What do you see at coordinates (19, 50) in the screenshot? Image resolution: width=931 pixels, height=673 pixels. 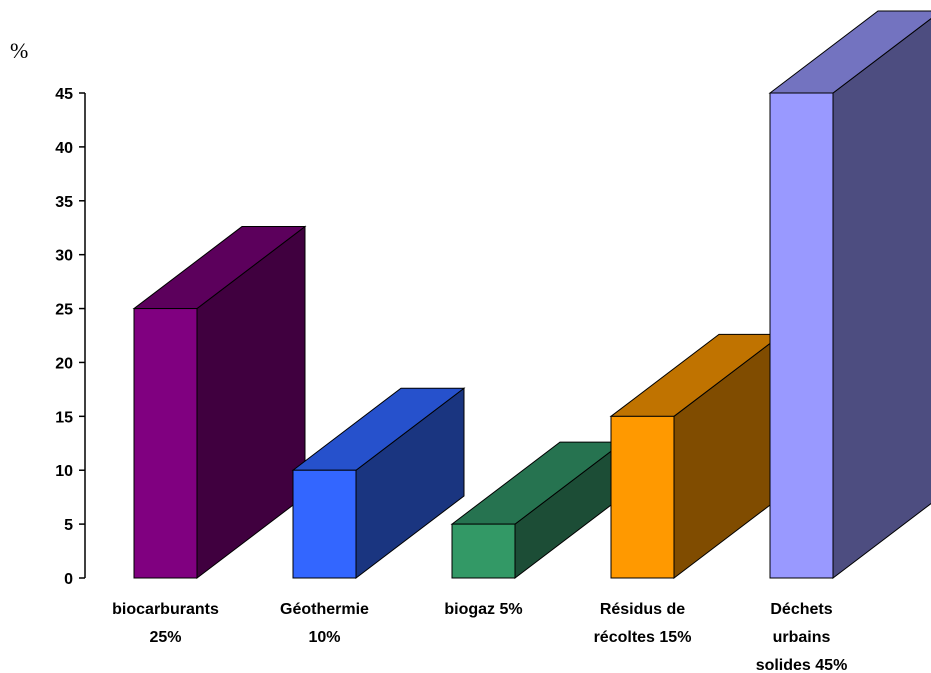 I see `y-axis-unit-label: %` at bounding box center [19, 50].